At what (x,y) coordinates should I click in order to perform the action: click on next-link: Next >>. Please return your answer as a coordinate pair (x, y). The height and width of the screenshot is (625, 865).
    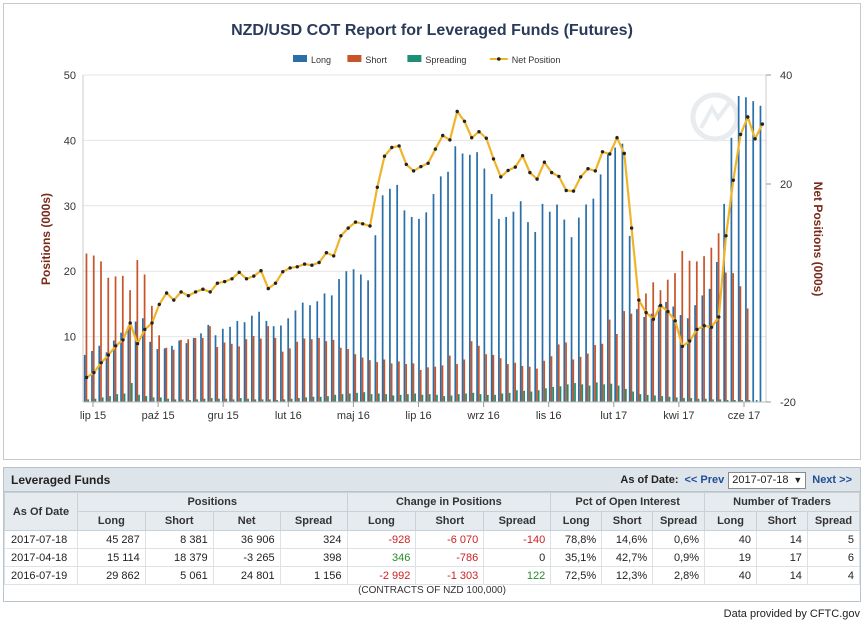
    Looking at the image, I should click on (832, 480).